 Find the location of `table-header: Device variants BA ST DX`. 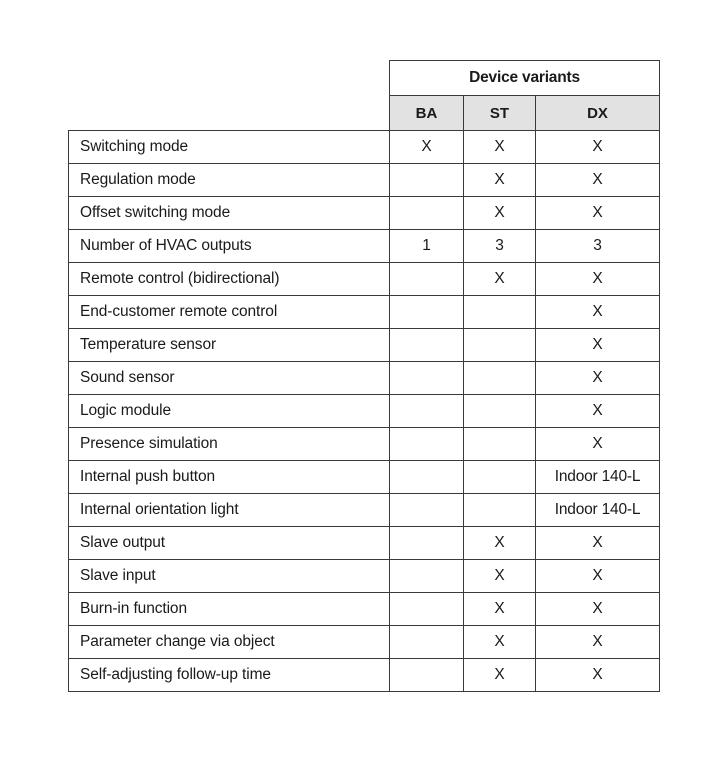

table-header: Device variants BA ST DX is located at coordinates (365, 95).